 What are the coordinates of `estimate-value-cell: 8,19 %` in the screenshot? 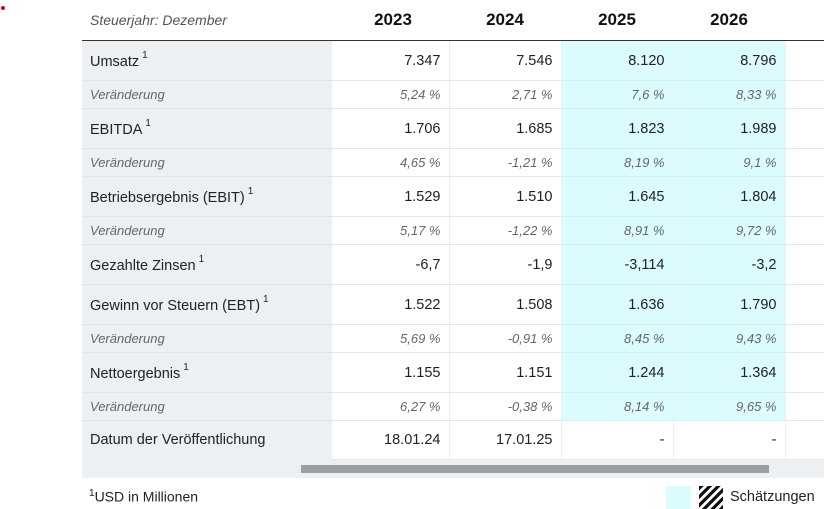 It's located at (617, 162).